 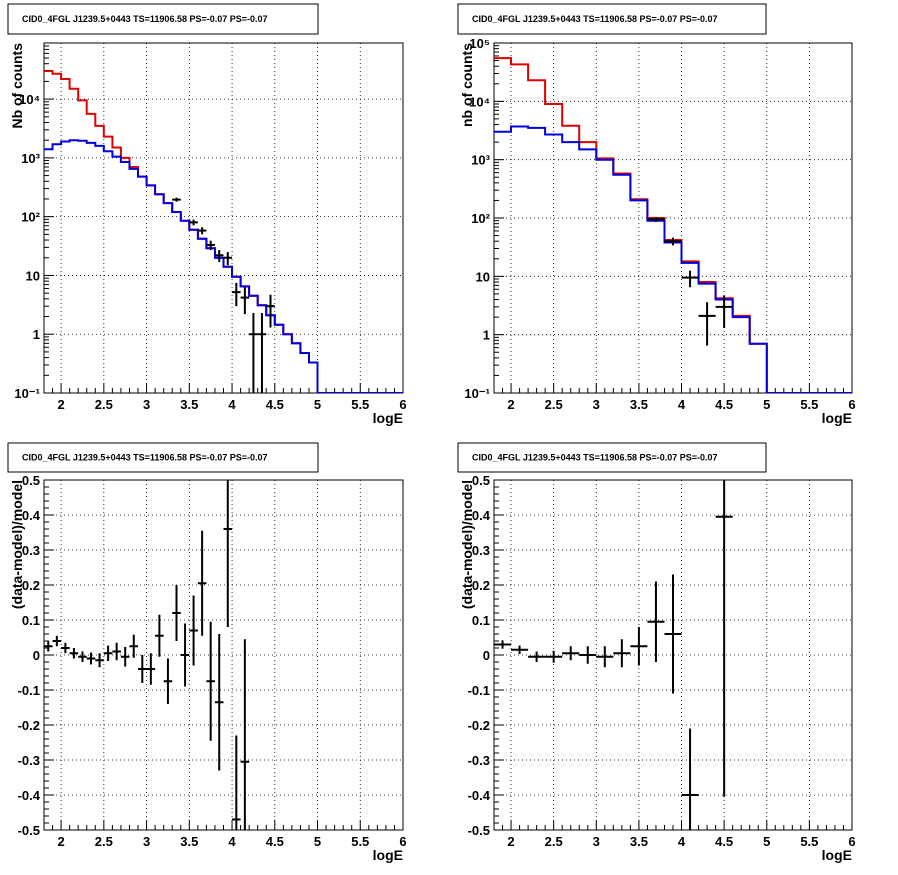 I want to click on y-tick-label: 0.1, so click(x=481, y=620).